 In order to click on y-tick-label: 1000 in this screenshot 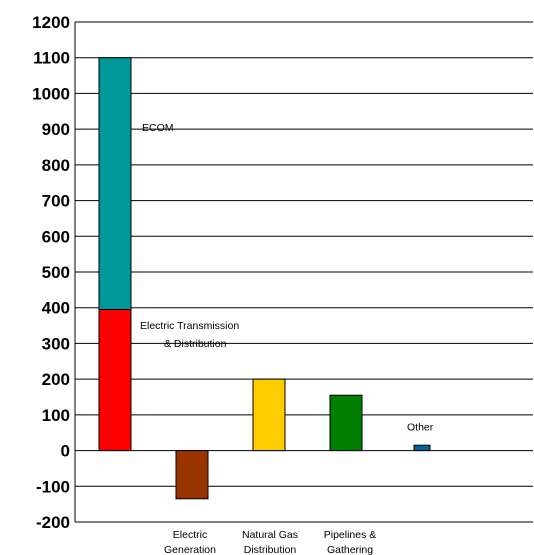, I will do `click(51, 93)`.